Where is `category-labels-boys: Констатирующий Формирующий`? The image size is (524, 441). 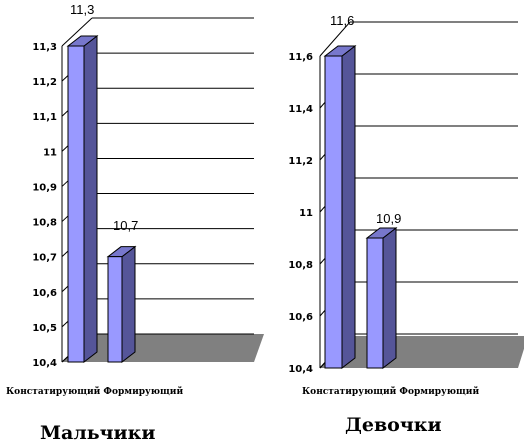
category-labels-boys: Констатирующий Формирующий is located at coordinates (94, 391).